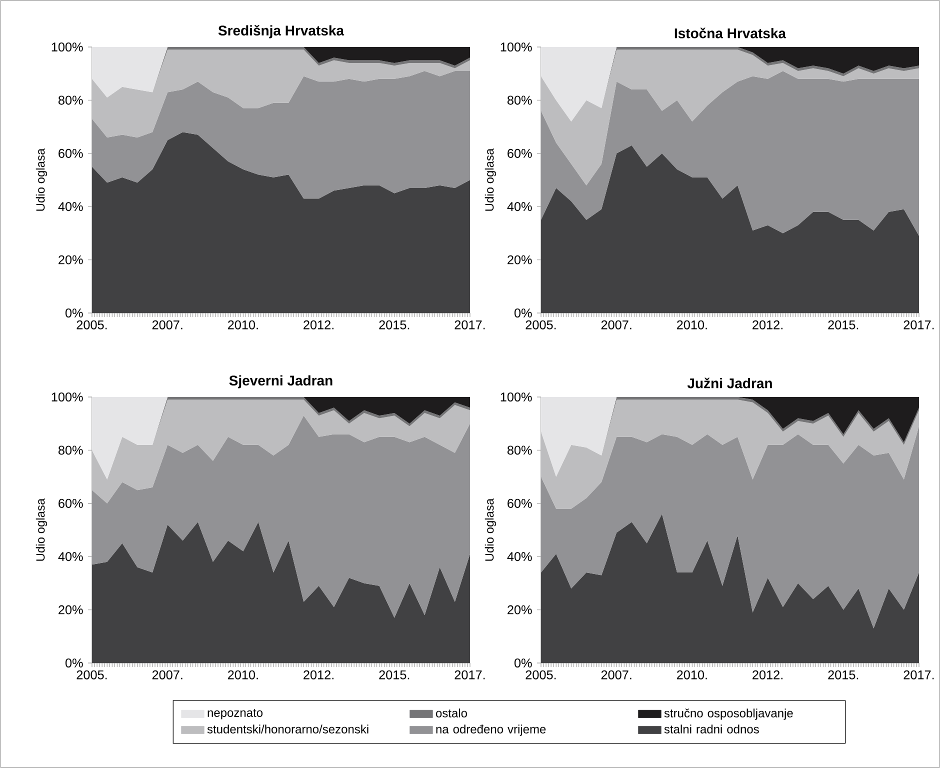 The height and width of the screenshot is (768, 940). Describe the element at coordinates (730, 33) in the screenshot. I see `chart-title: Istočna Hrvatska` at that location.